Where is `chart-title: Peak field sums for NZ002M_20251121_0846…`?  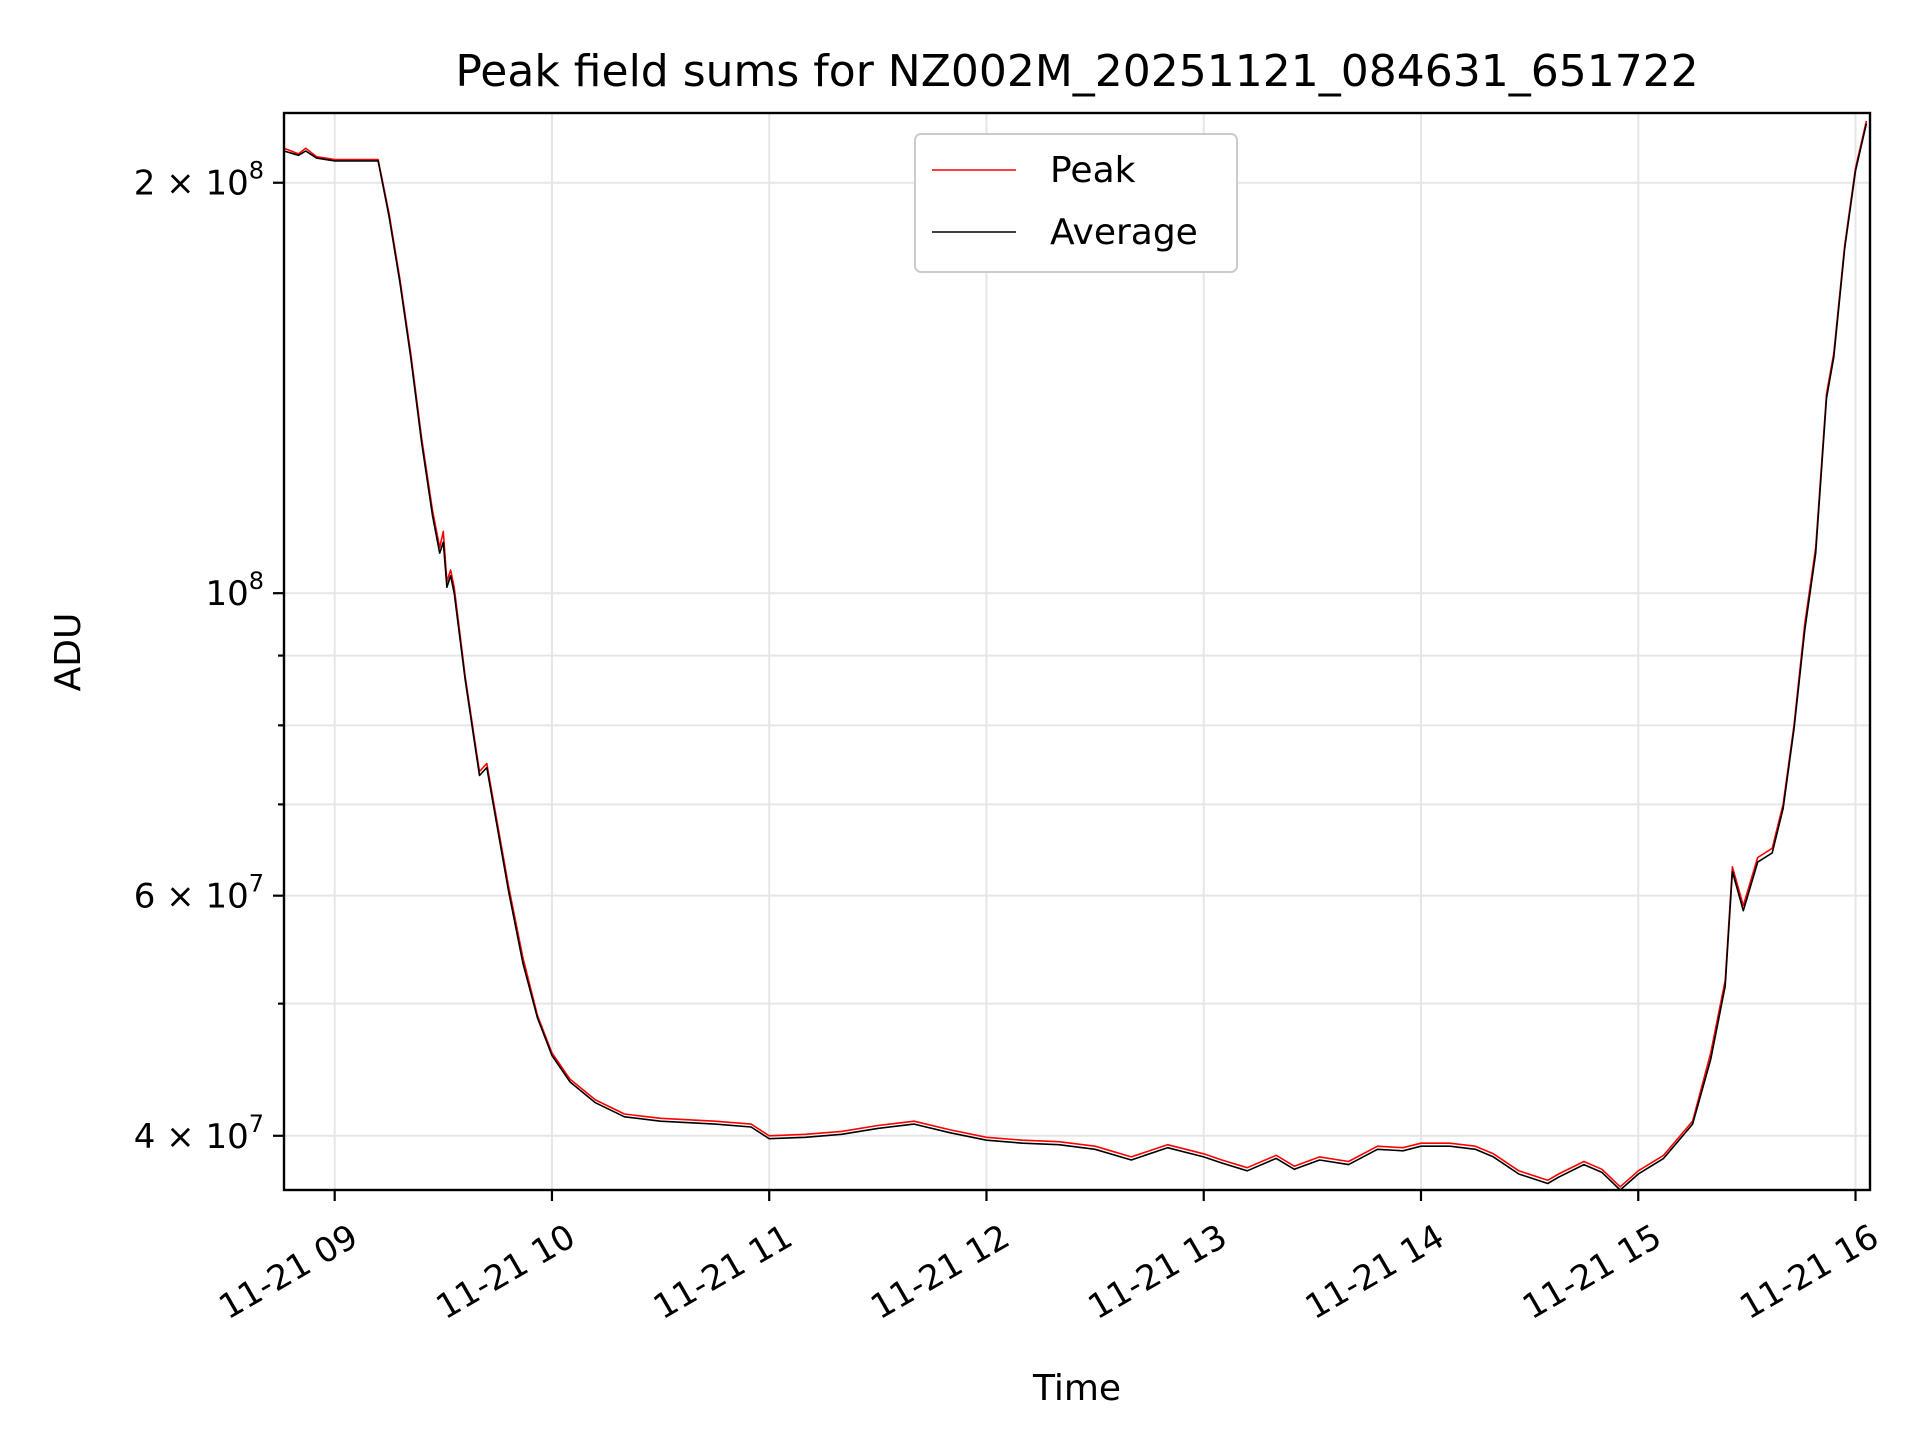 chart-title: Peak field sums for NZ002M_20251121_0846… is located at coordinates (1076, 71).